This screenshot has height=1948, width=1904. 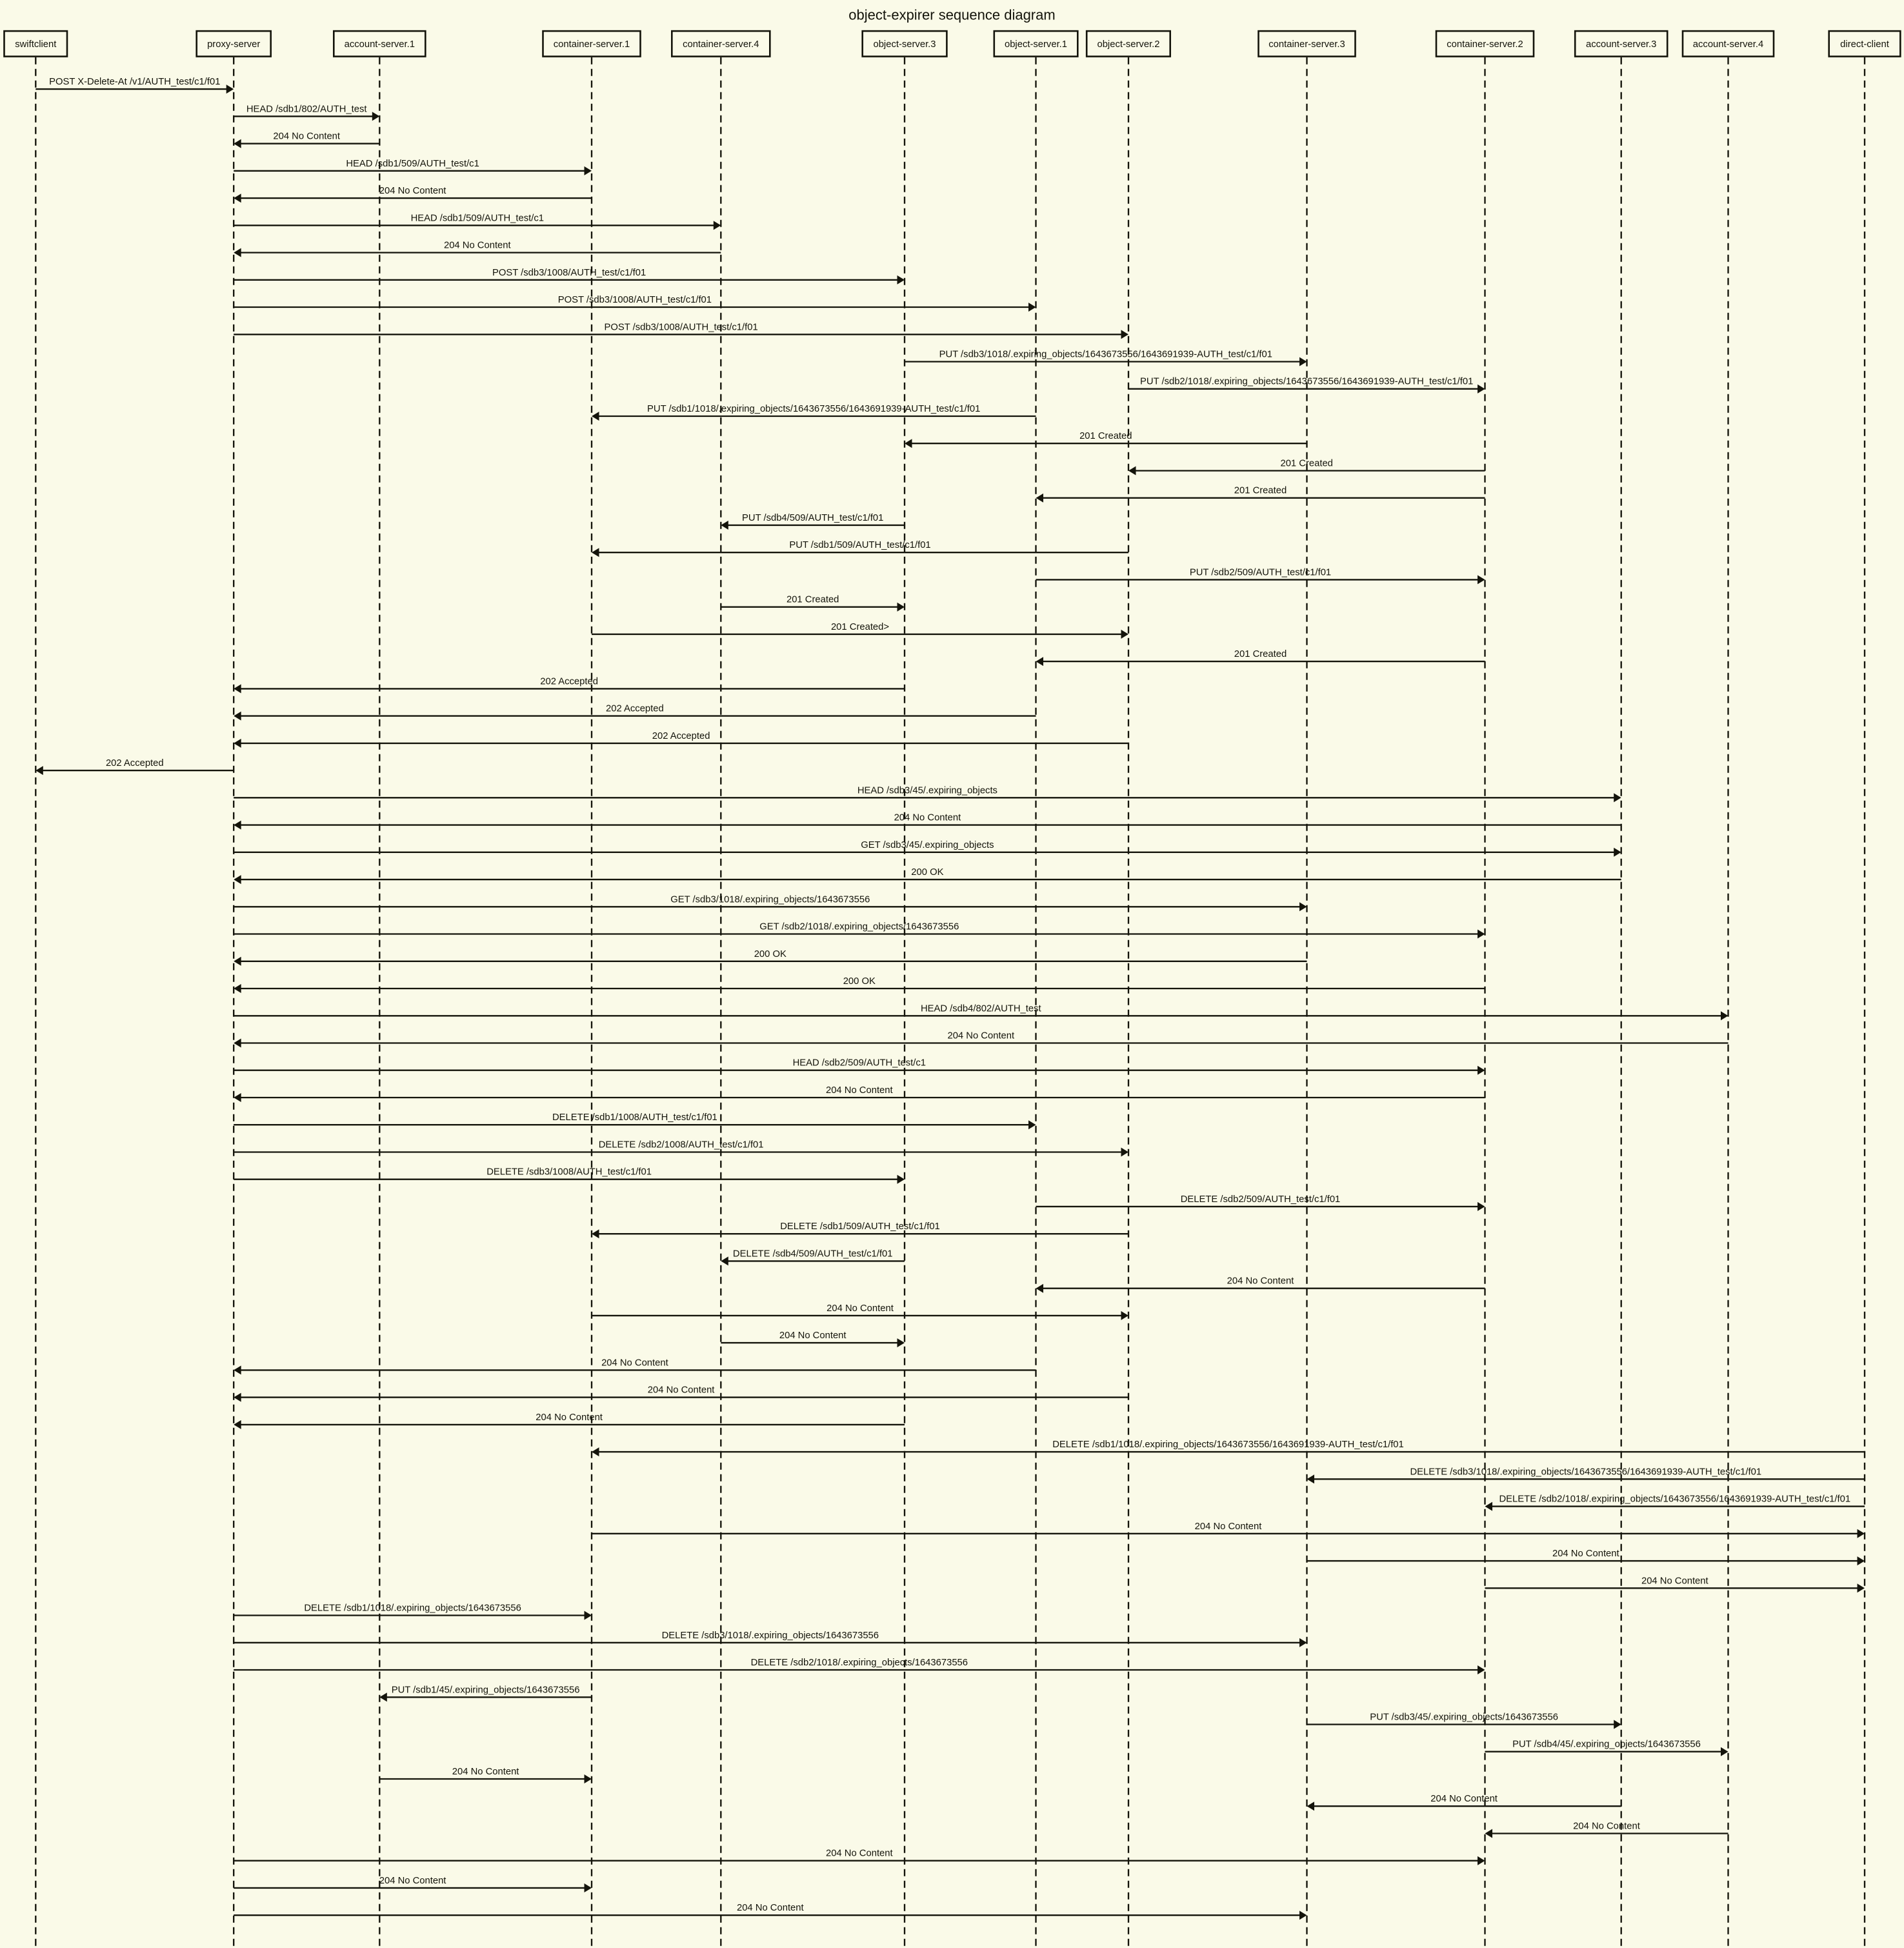 What do you see at coordinates (1128, 44) in the screenshot?
I see `svg-text: object-server.2` at bounding box center [1128, 44].